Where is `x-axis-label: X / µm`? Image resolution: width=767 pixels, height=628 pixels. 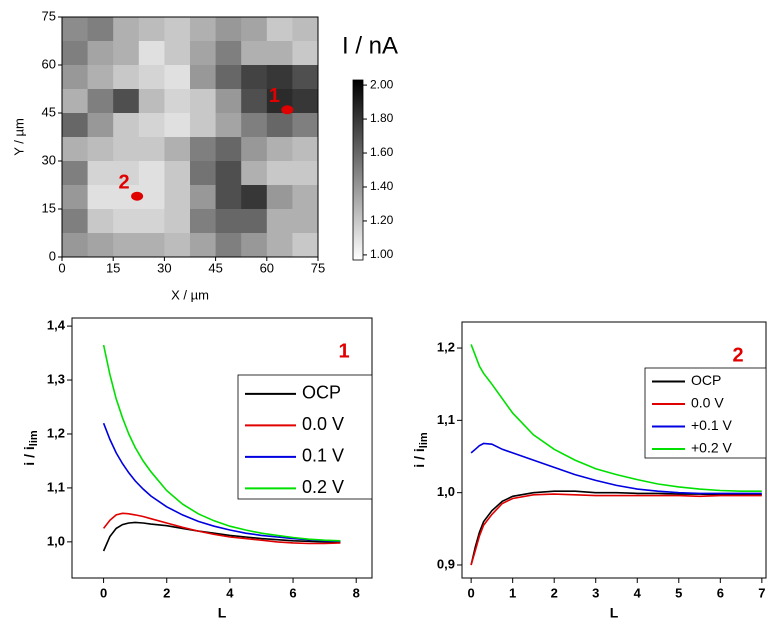 x-axis-label: X / µm is located at coordinates (190, 294).